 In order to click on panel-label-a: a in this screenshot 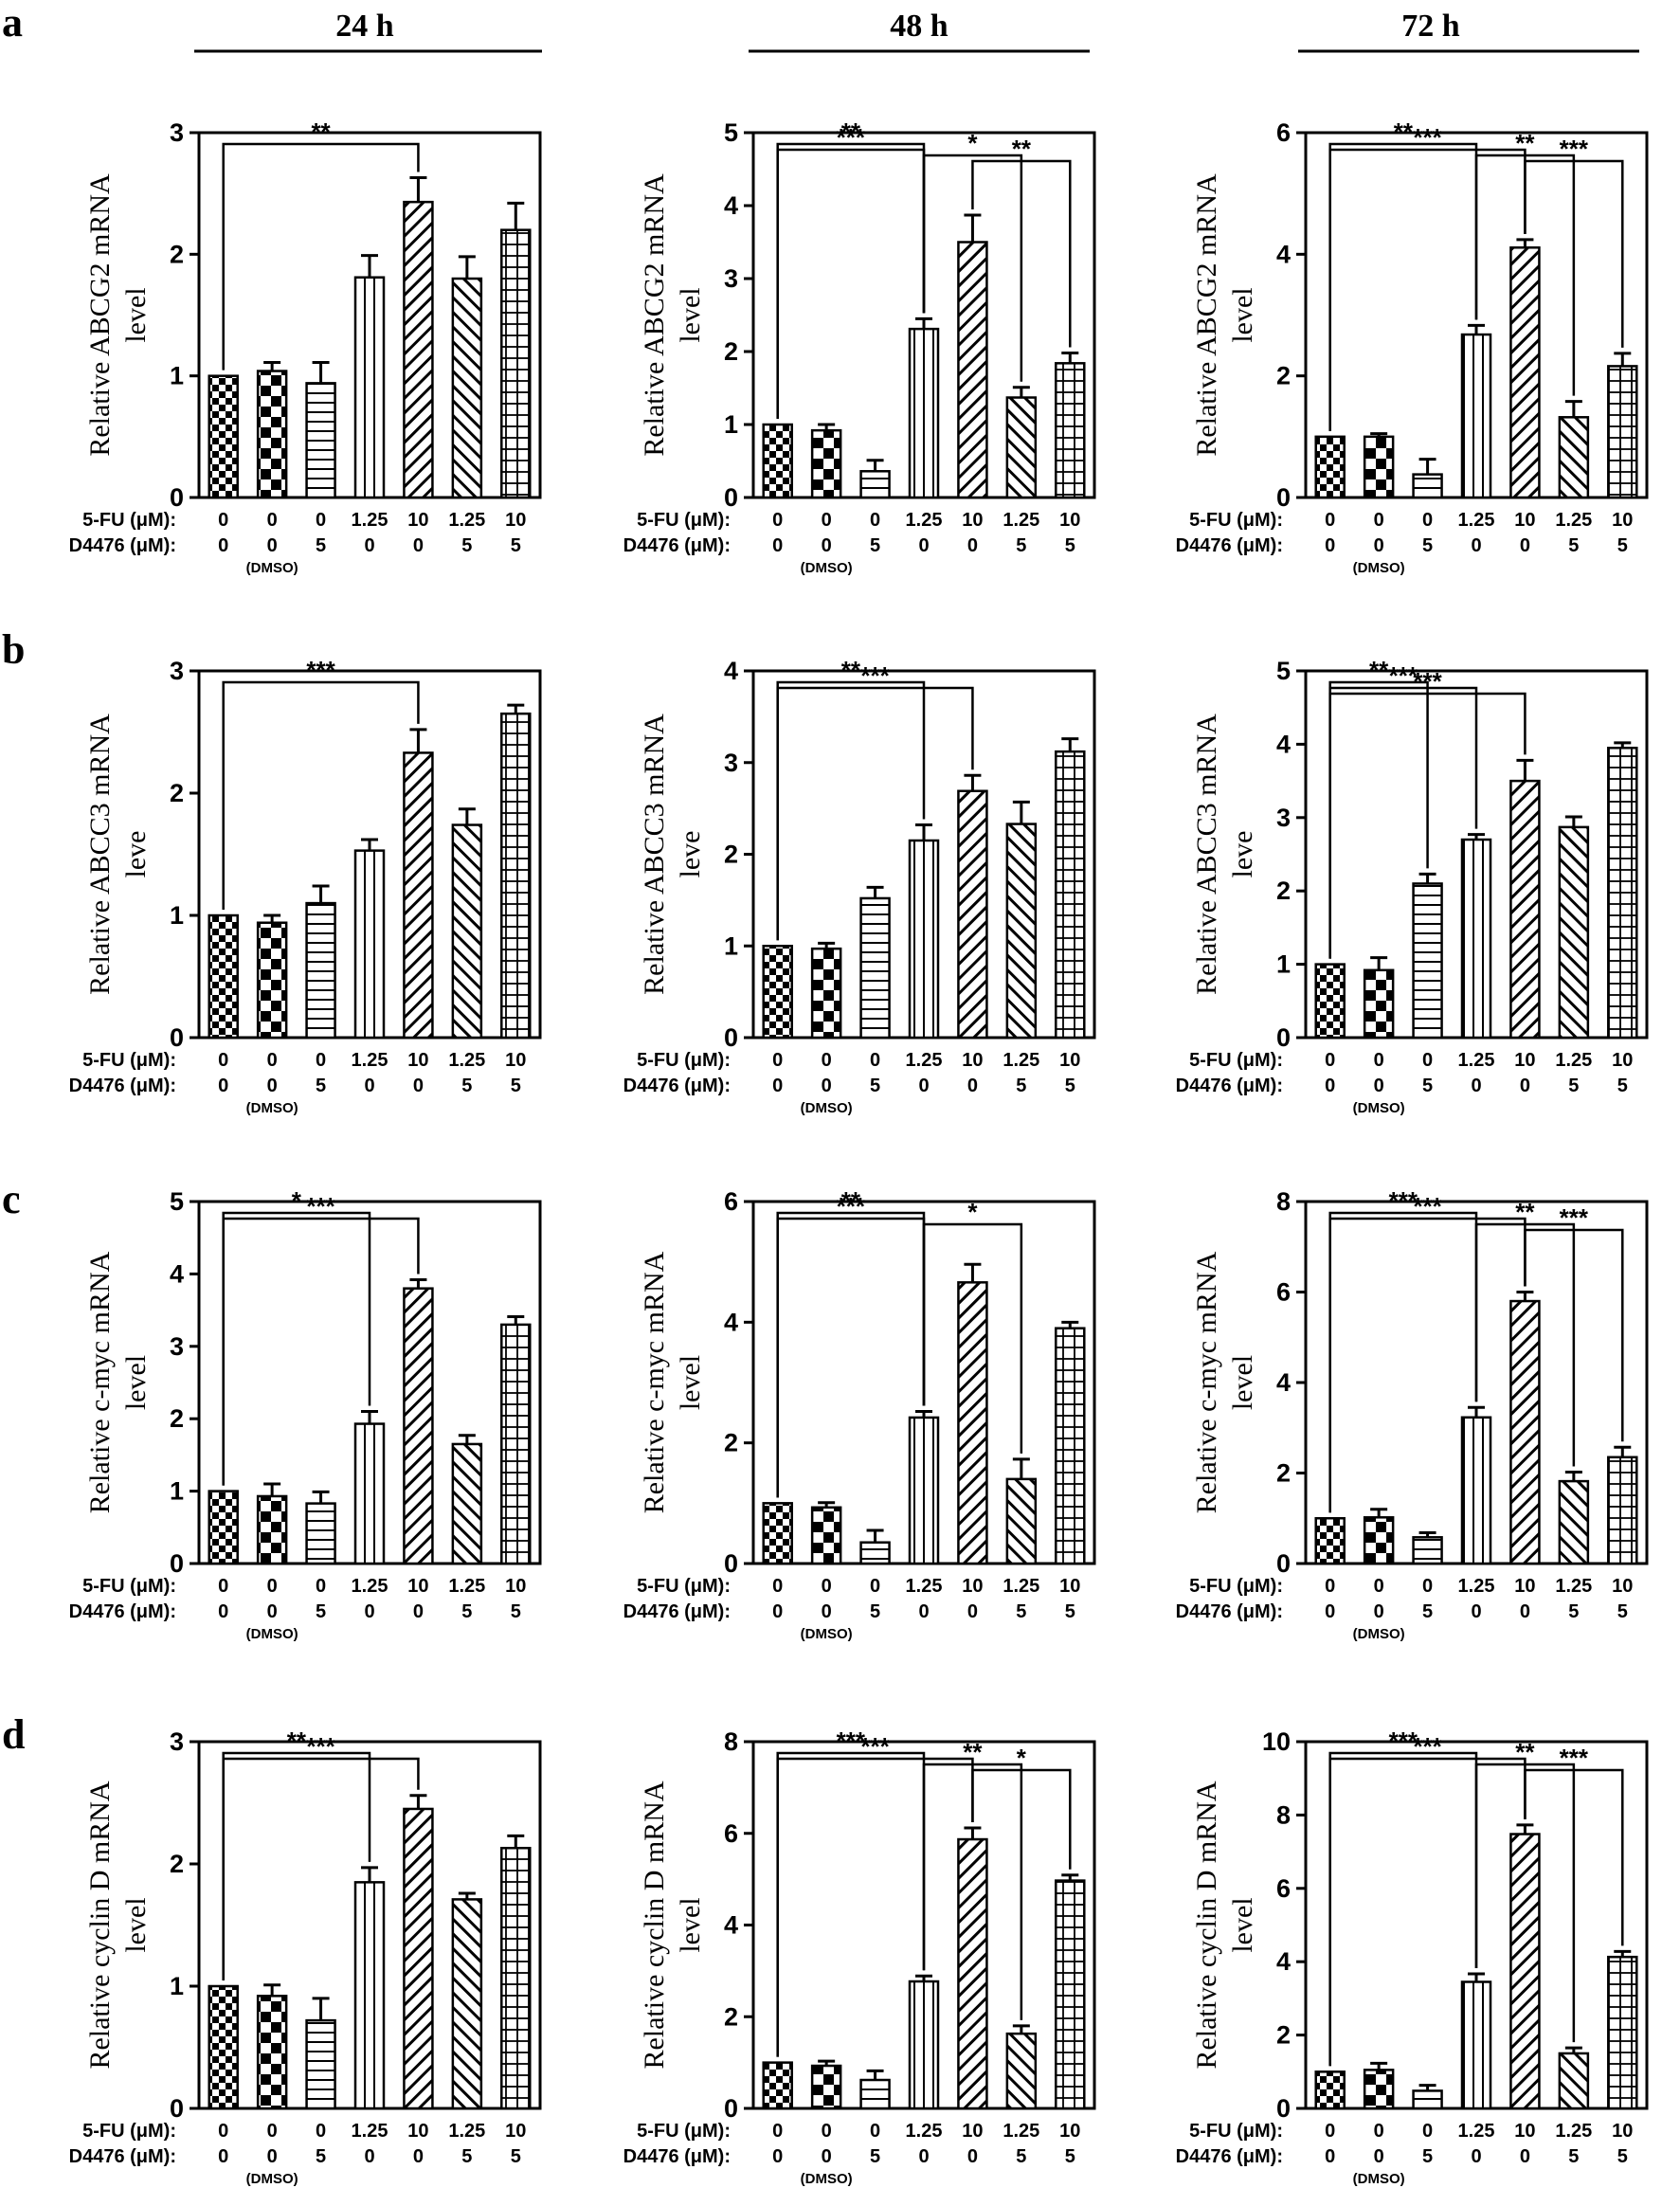, I will do `click(12, 22)`.